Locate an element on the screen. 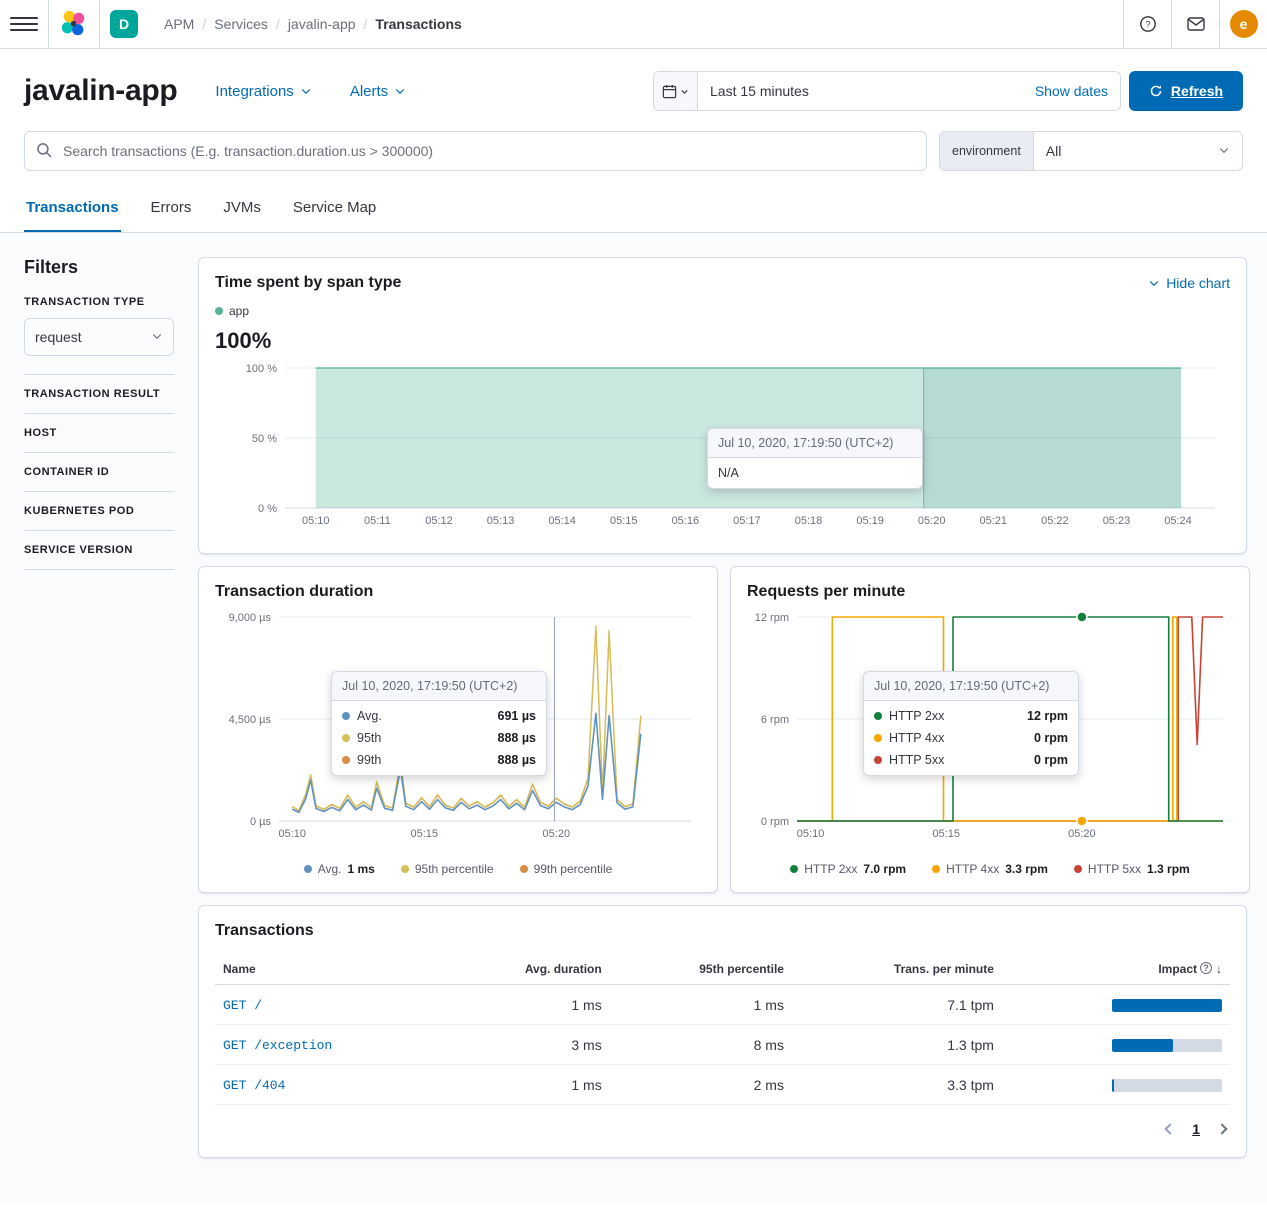 The image size is (1267, 1209). help-button: ? is located at coordinates (1147, 24).